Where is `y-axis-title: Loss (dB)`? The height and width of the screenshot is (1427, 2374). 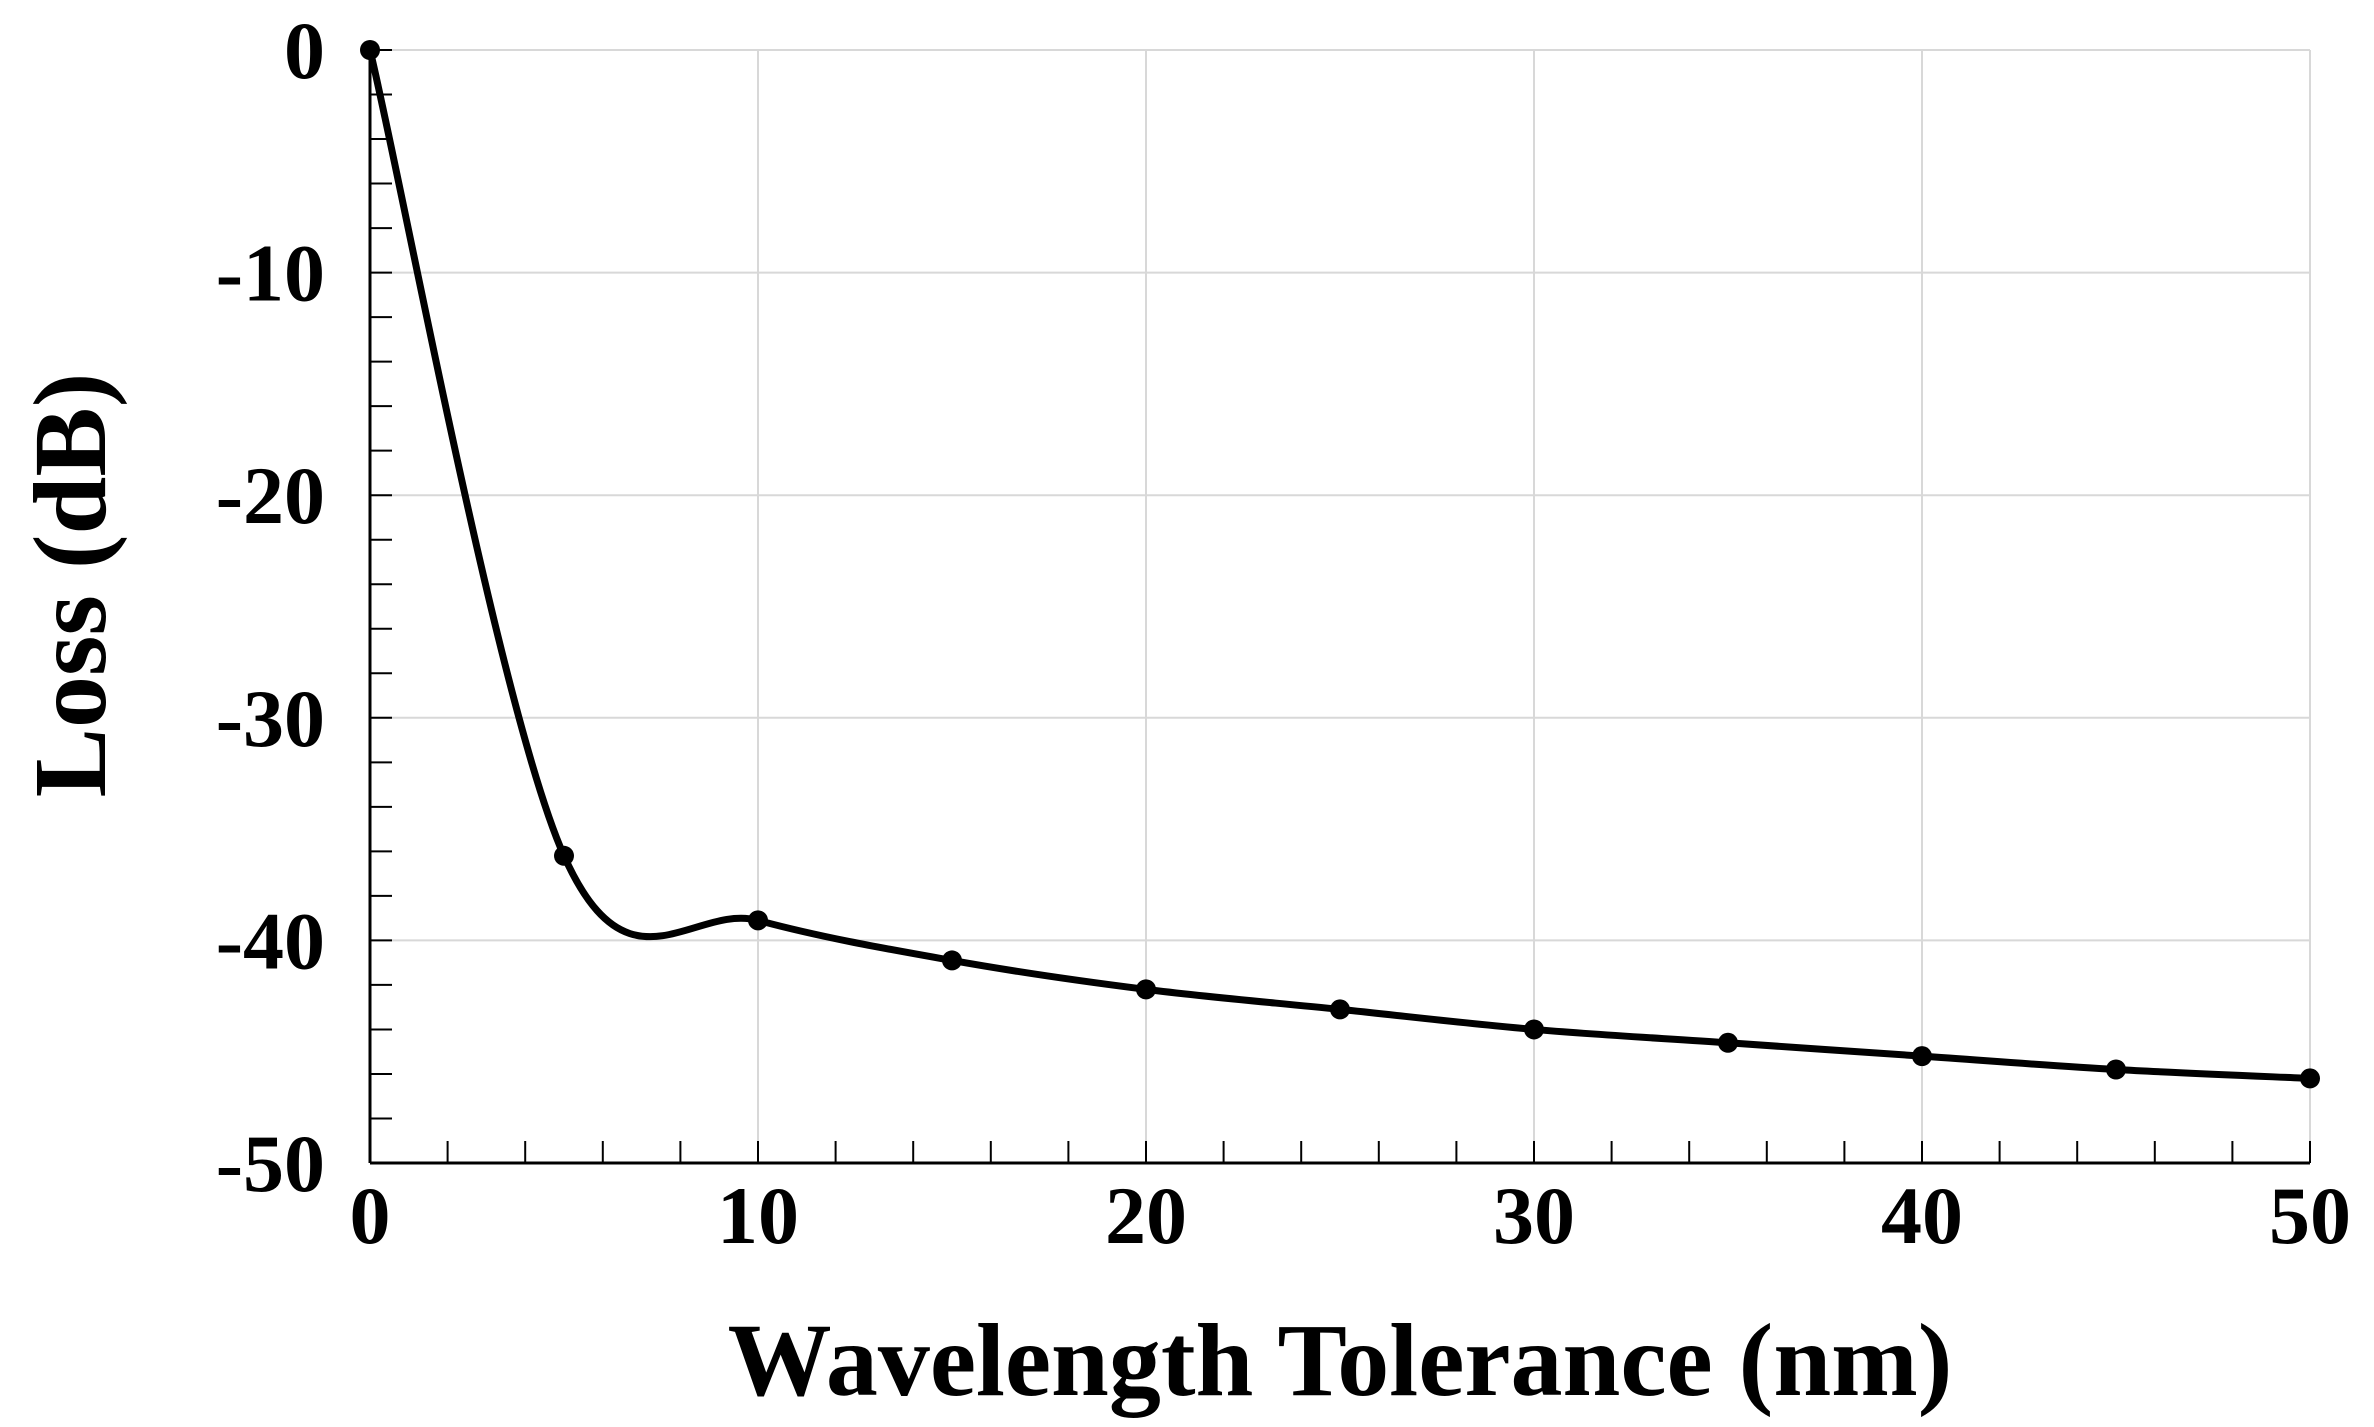
y-axis-title: Loss (dB) is located at coordinates (70, 585).